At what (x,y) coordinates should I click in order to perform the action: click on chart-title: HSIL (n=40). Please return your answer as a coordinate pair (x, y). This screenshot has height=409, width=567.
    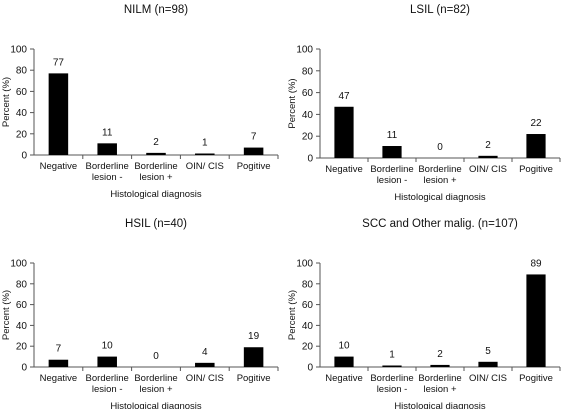
    Looking at the image, I should click on (156, 224).